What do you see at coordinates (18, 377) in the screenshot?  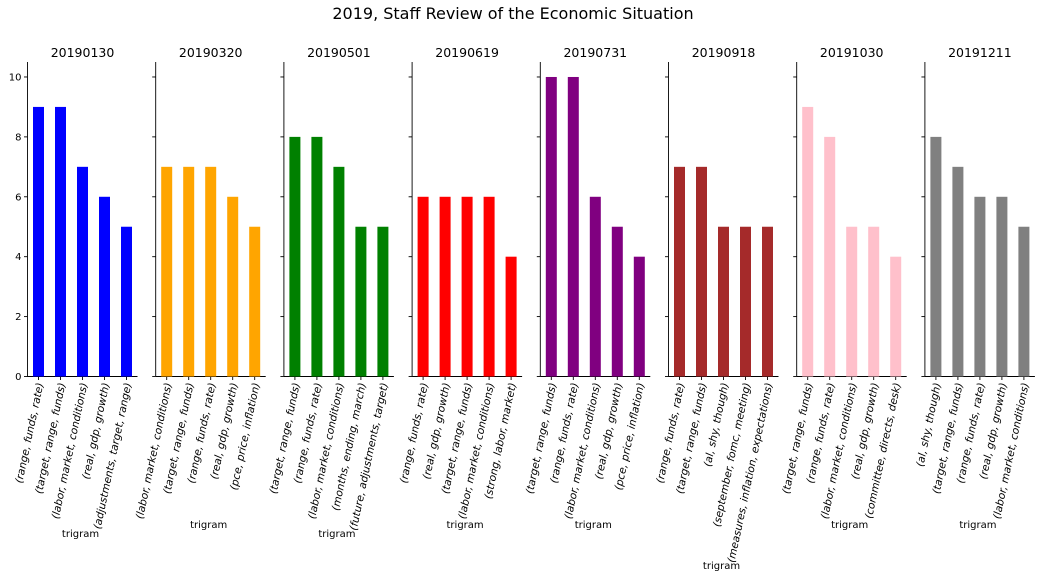 I see `y-tick-label: 0` at bounding box center [18, 377].